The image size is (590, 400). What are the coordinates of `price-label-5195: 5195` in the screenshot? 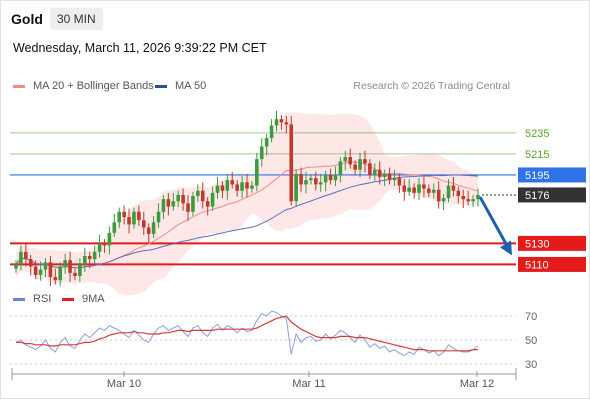 It's located at (537, 176).